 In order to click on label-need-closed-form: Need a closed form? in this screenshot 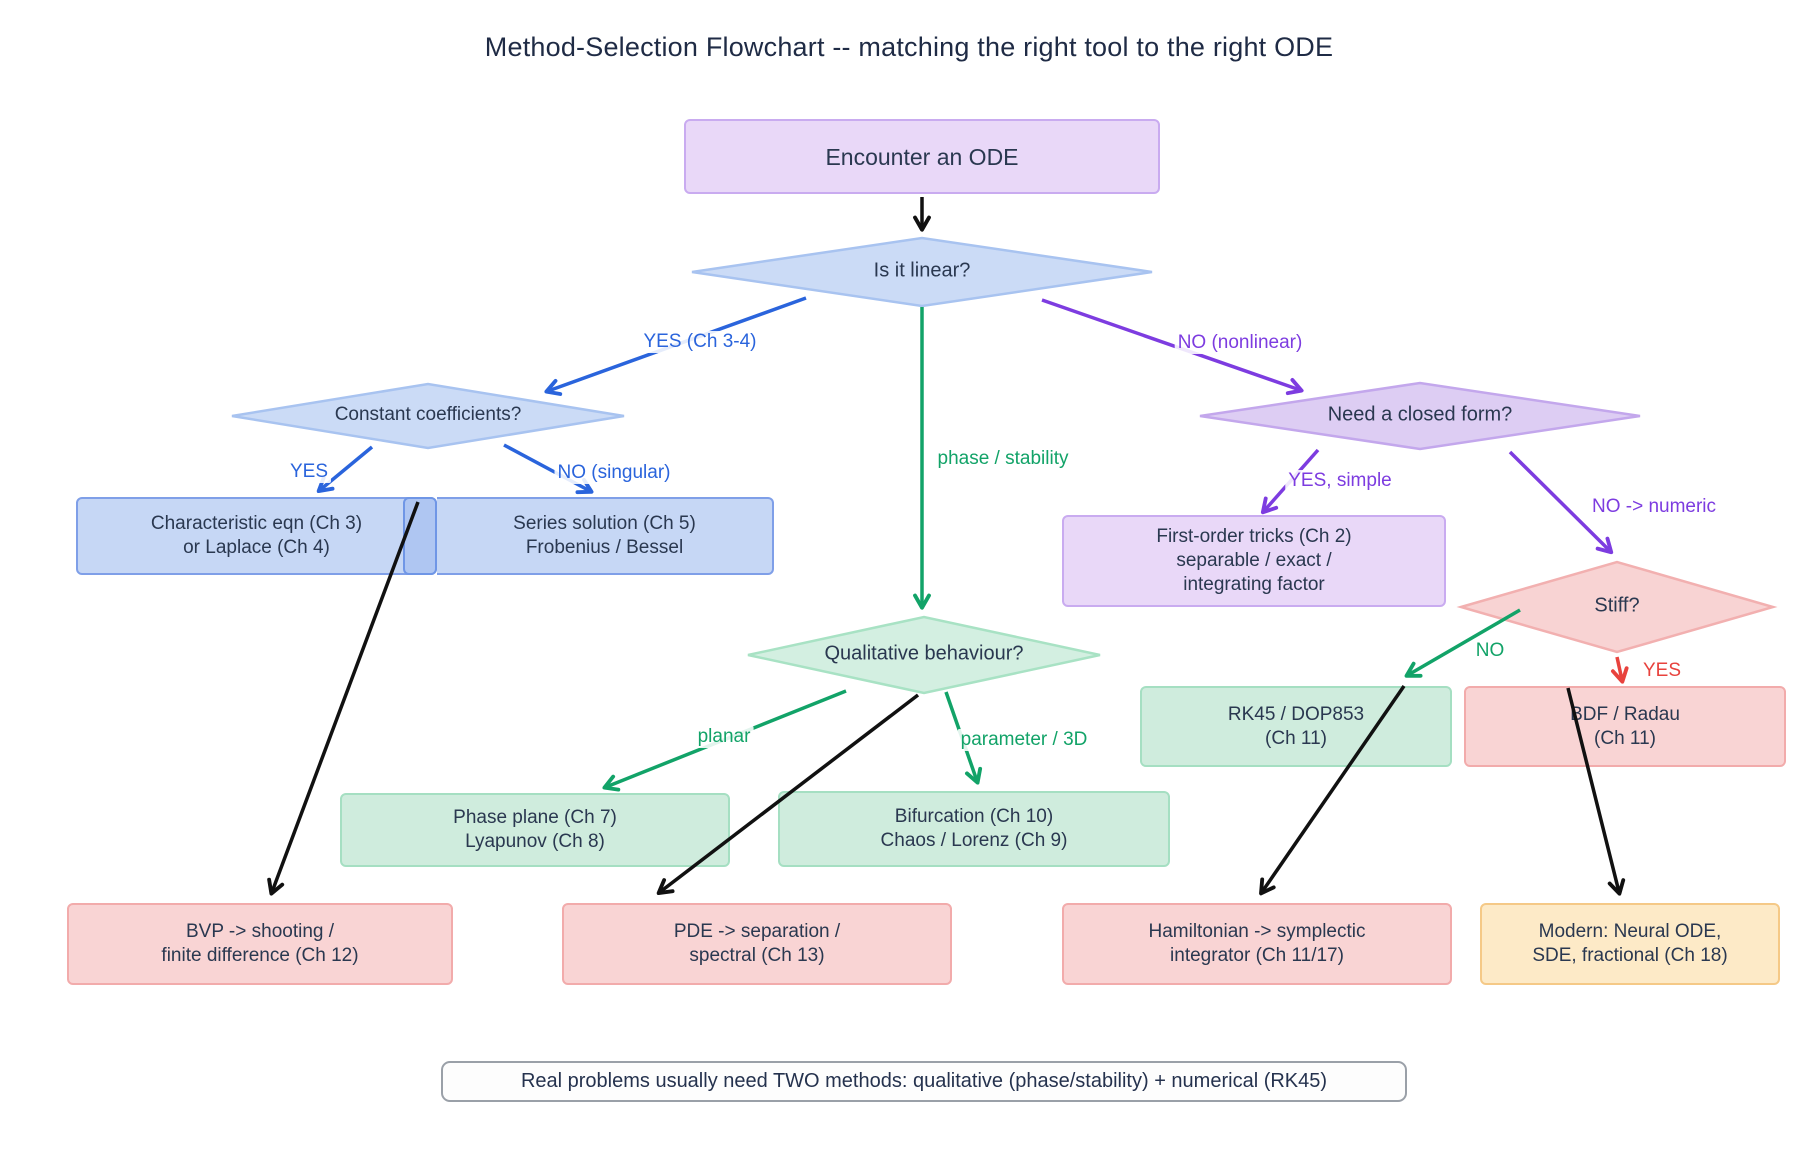, I will do `click(1420, 414)`.